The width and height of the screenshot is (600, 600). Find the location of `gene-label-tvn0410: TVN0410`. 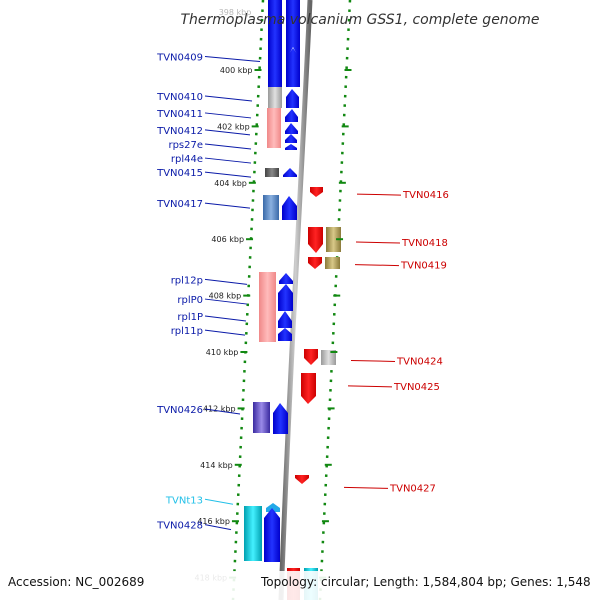

gene-label-tvn0410: TVN0410 is located at coordinates (179, 97).